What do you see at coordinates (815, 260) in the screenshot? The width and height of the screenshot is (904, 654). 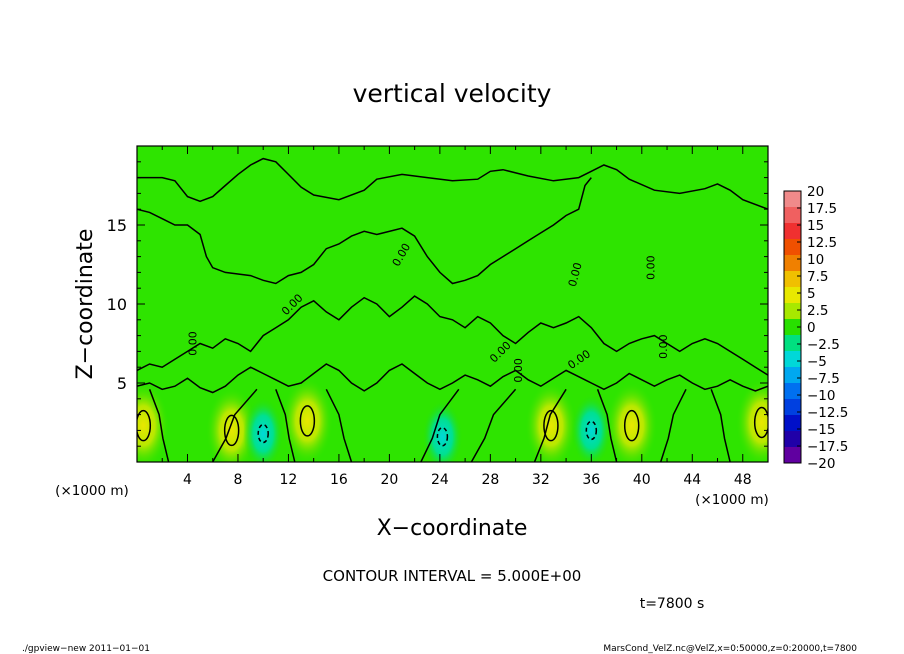 I see `colorbar-label: 10` at bounding box center [815, 260].